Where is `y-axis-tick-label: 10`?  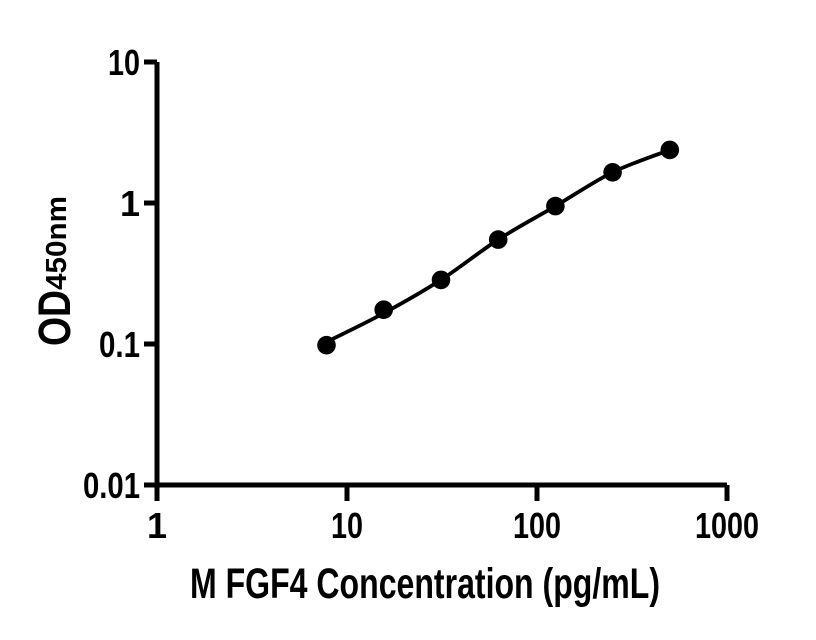
y-axis-tick-label: 10 is located at coordinates (124, 62).